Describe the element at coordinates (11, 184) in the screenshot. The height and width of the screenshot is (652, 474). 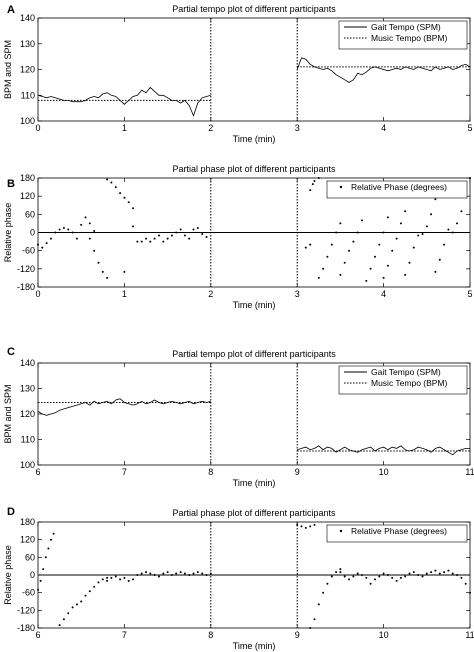
I see `panel-letter: B` at that location.